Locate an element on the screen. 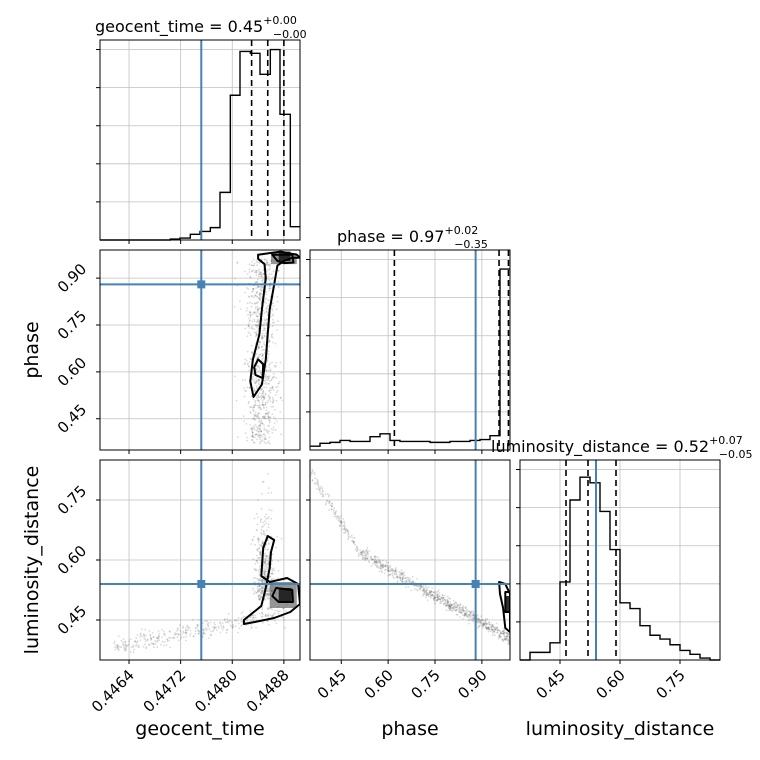 This screenshot has height=760, width=760. density-region-high is located at coordinates (507, 604).